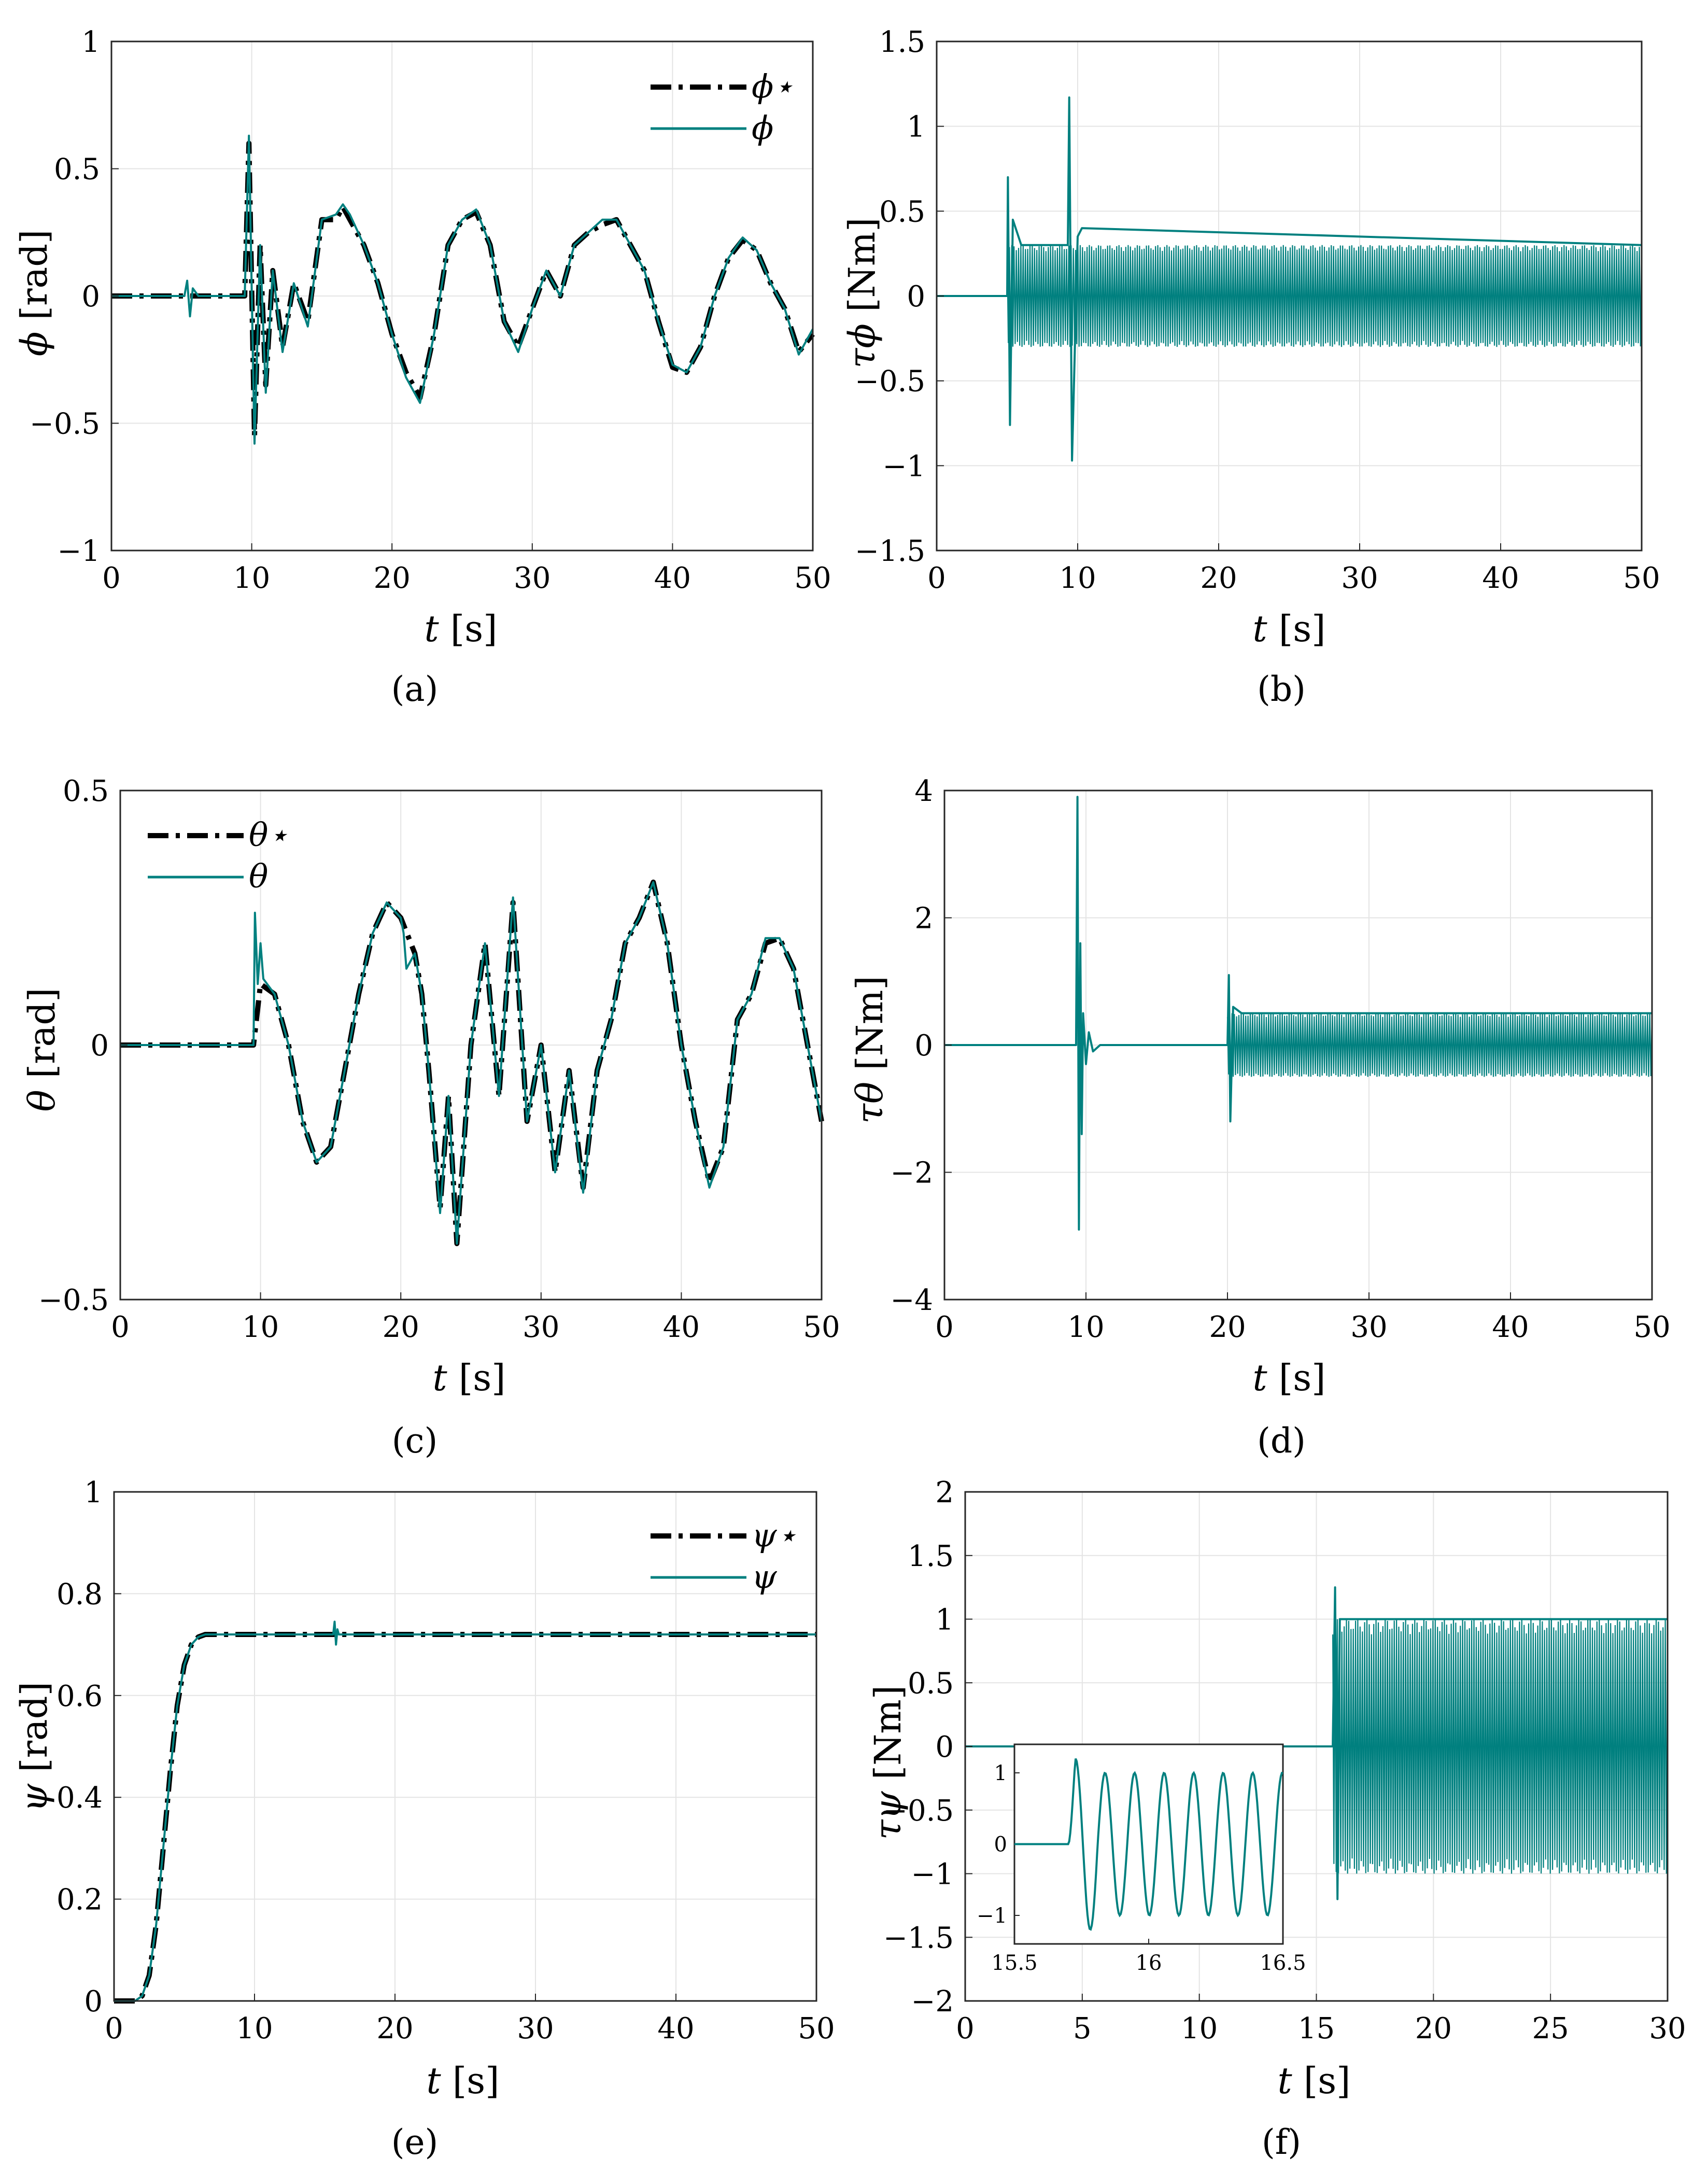  Describe the element at coordinates (42, 1049) in the screenshot. I see `ylabel-c: θ [rad]` at that location.